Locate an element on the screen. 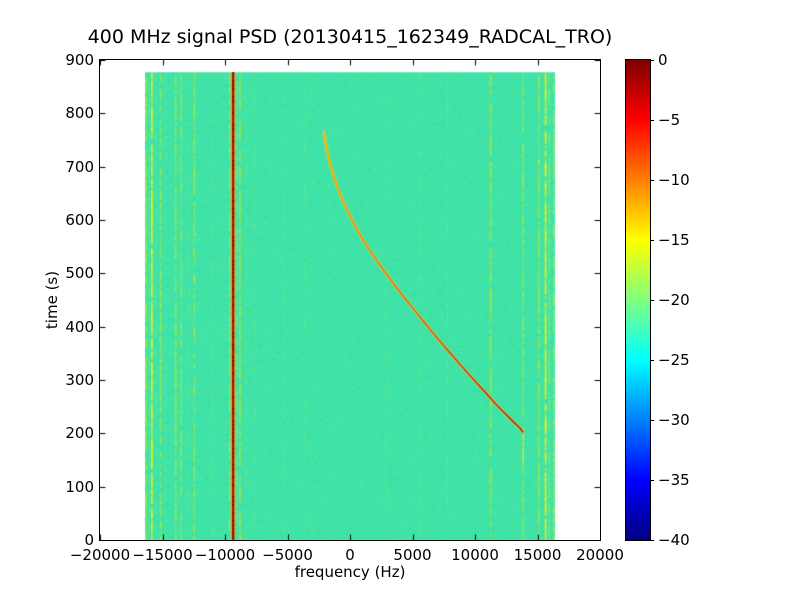  x-tick-label: 10000 is located at coordinates (475, 555).